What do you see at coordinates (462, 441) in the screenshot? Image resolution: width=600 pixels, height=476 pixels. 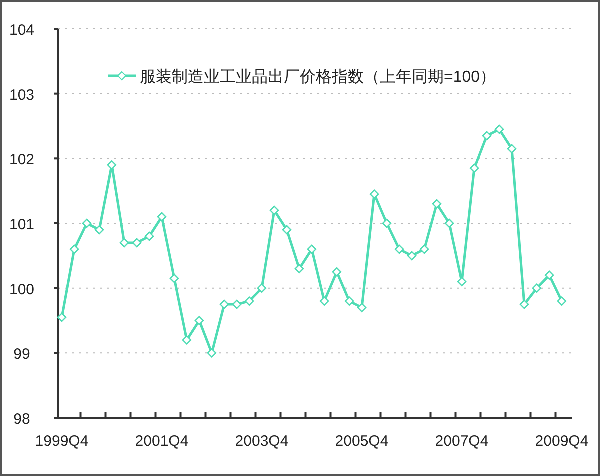 I see `x-tick-label: 2007Q4` at bounding box center [462, 441].